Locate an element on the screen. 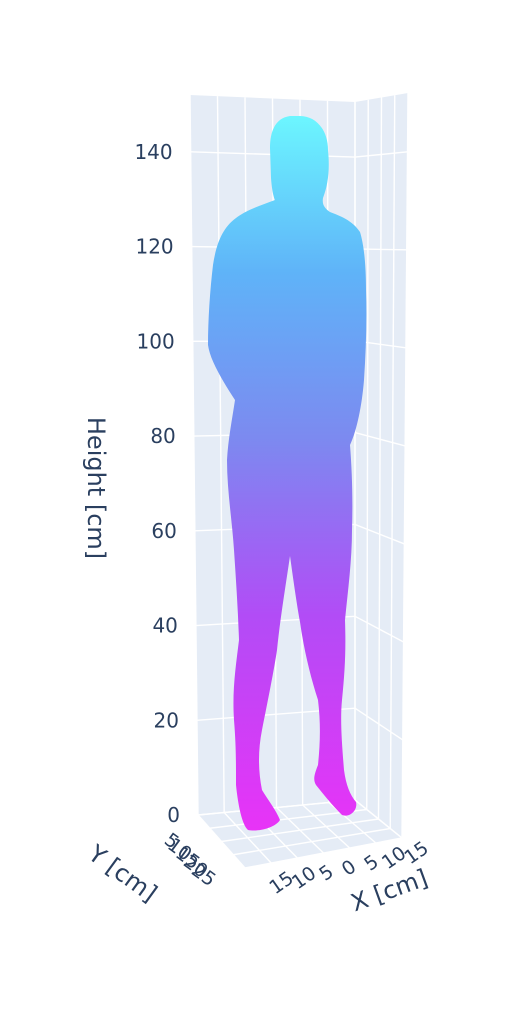  z-tick-label: 80 is located at coordinates (162, 436).